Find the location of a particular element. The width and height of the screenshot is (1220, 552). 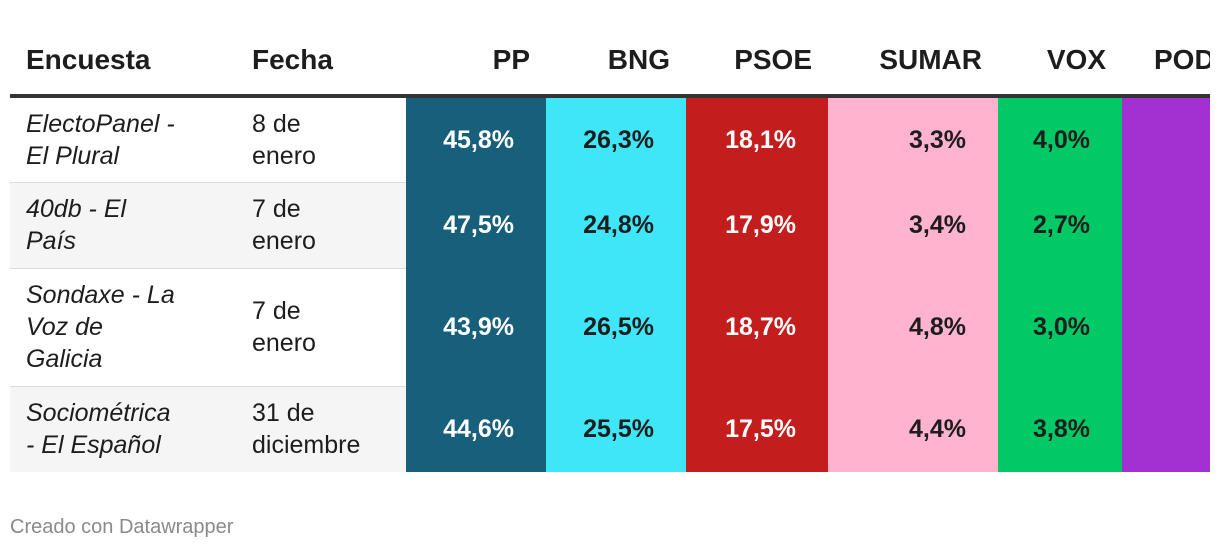

cell-vox: 2,7% is located at coordinates (1060, 225).